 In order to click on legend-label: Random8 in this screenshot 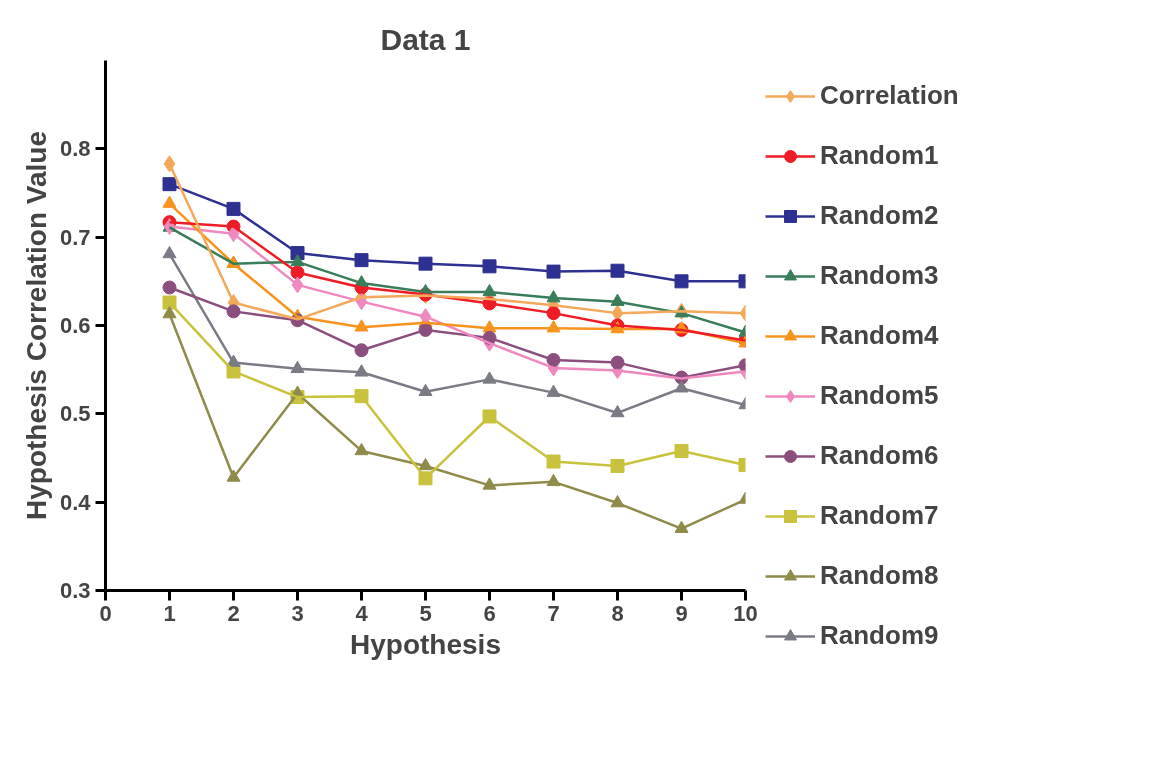, I will do `click(879, 575)`.